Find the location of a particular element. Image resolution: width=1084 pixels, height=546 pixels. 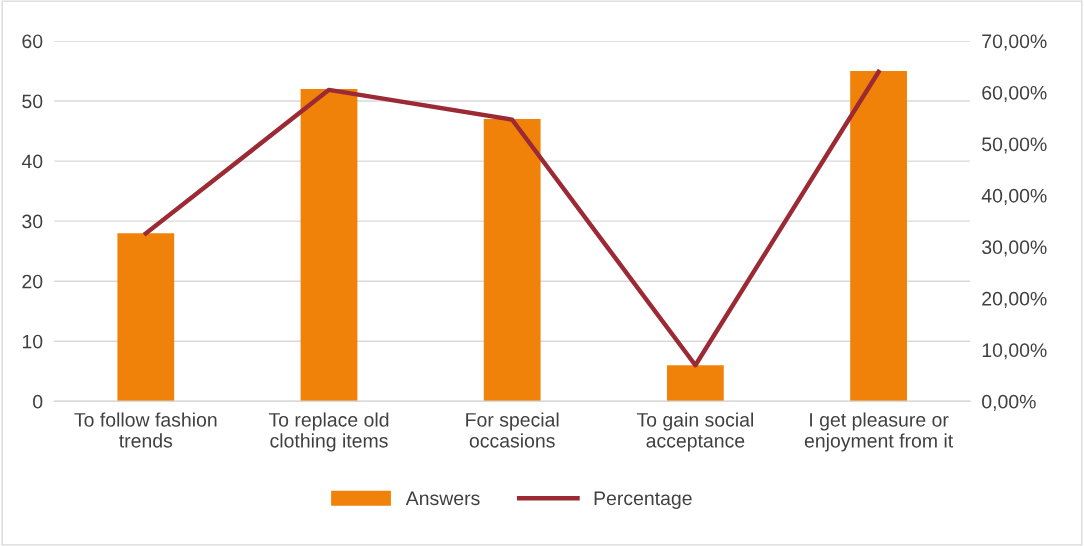

y2-tick-label: 60,00% is located at coordinates (1014, 93).